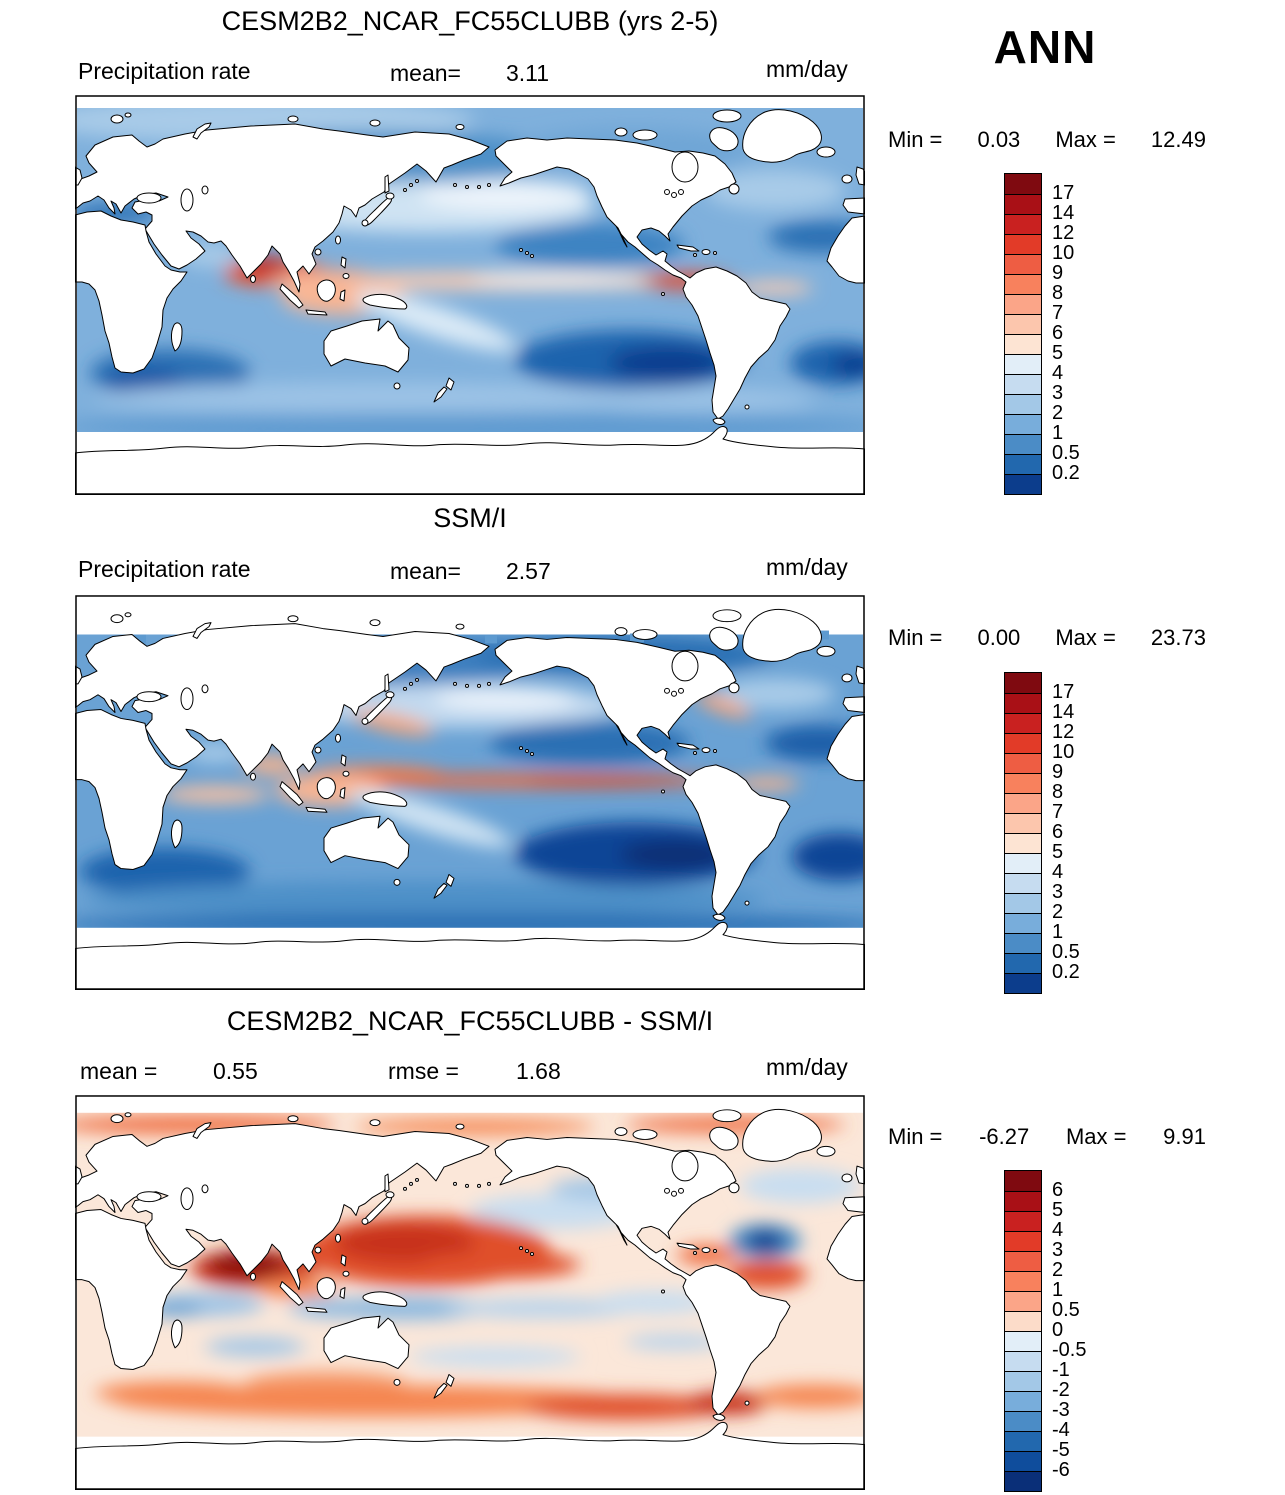 The height and width of the screenshot is (1495, 1285). What do you see at coordinates (528, 73) in the screenshot?
I see `panel-model-mean-value: 3.11` at bounding box center [528, 73].